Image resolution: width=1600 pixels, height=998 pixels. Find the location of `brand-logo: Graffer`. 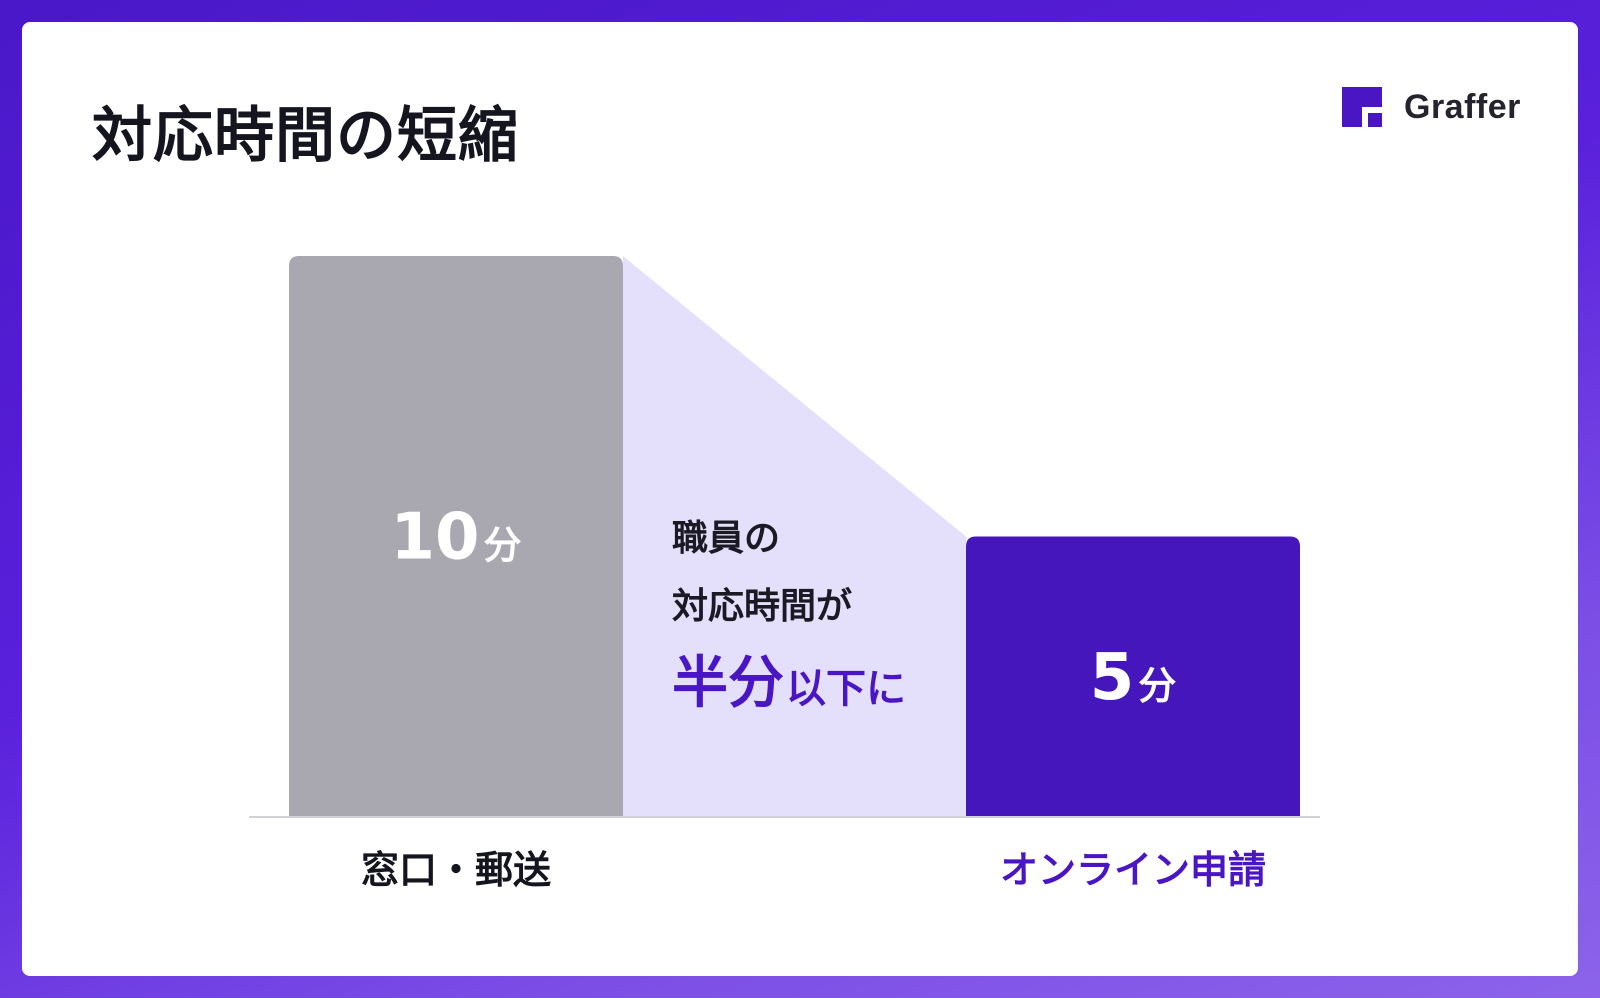

brand-logo: Graffer is located at coordinates (1431, 107).